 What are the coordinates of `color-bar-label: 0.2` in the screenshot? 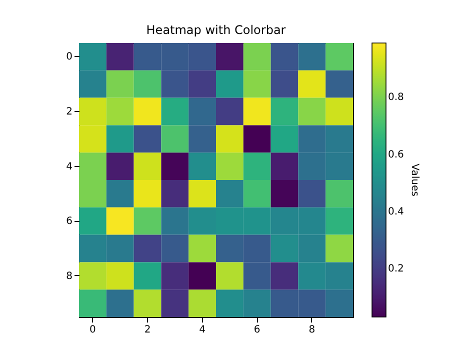 It's located at (396, 268).